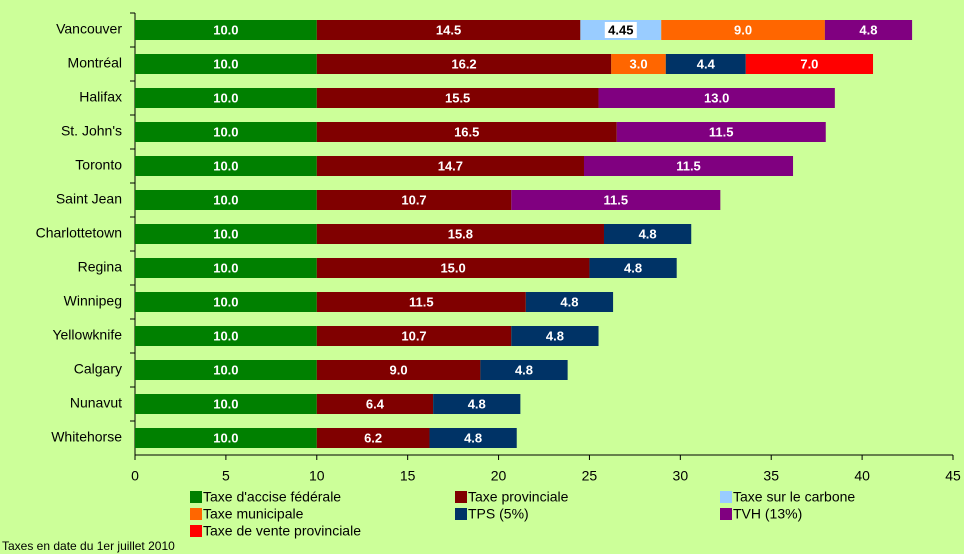 This screenshot has height=554, width=964. I want to click on value-label: 14.5, so click(448, 29).